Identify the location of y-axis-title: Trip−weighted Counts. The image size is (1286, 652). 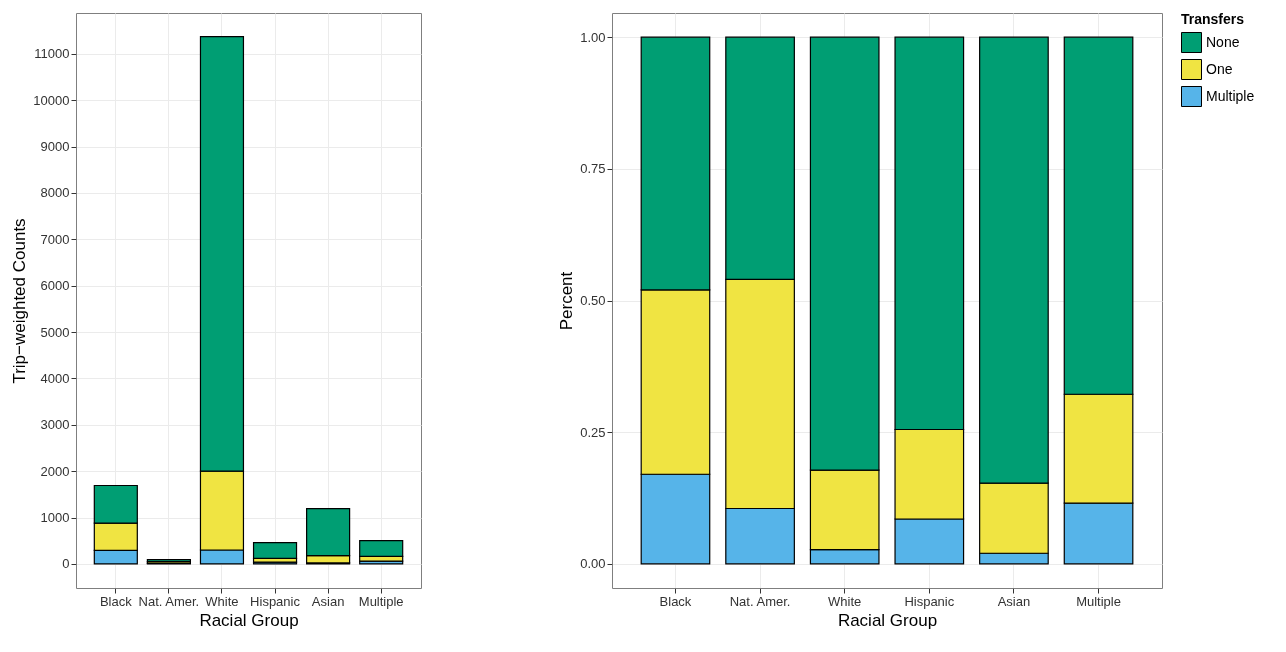
(20, 301).